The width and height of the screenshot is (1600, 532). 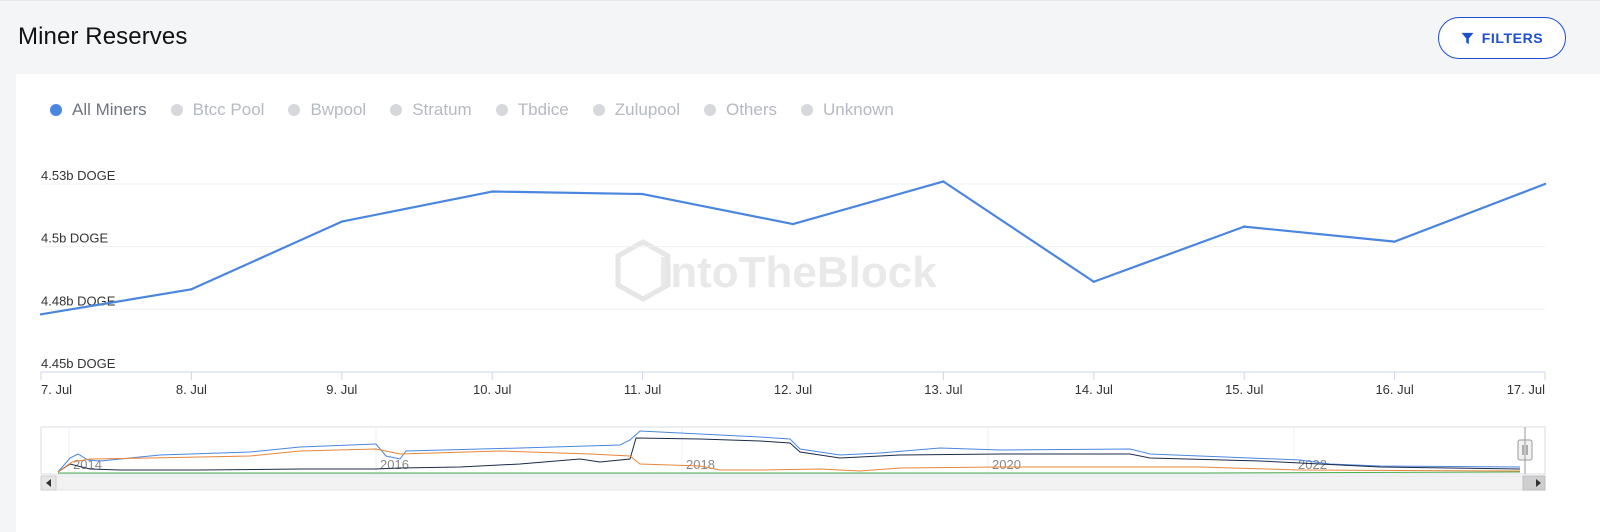 What do you see at coordinates (442, 109) in the screenshot?
I see `legend-label: Stratum` at bounding box center [442, 109].